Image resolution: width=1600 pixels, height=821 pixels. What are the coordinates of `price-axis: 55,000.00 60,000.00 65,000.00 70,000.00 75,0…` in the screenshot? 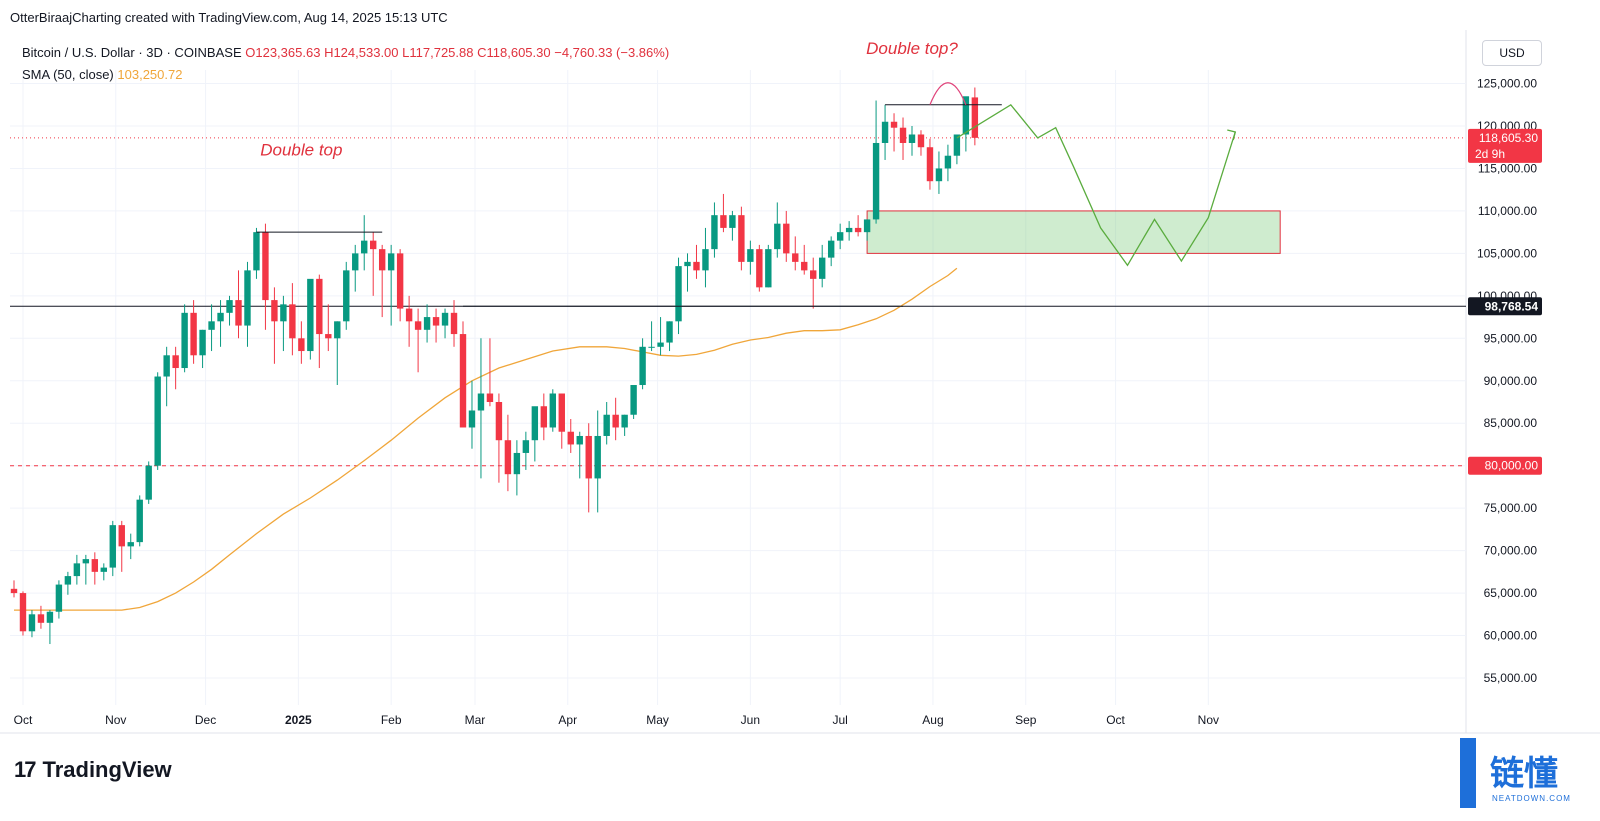 It's located at (1507, 381).